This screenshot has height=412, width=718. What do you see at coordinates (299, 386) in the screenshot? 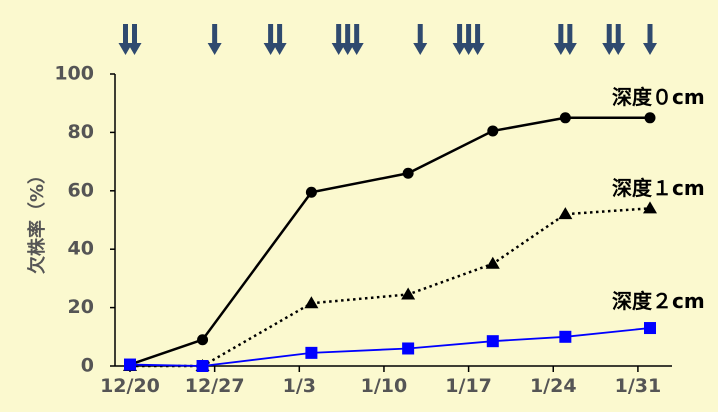
I see `x-tick-label: 1/3` at bounding box center [299, 386].